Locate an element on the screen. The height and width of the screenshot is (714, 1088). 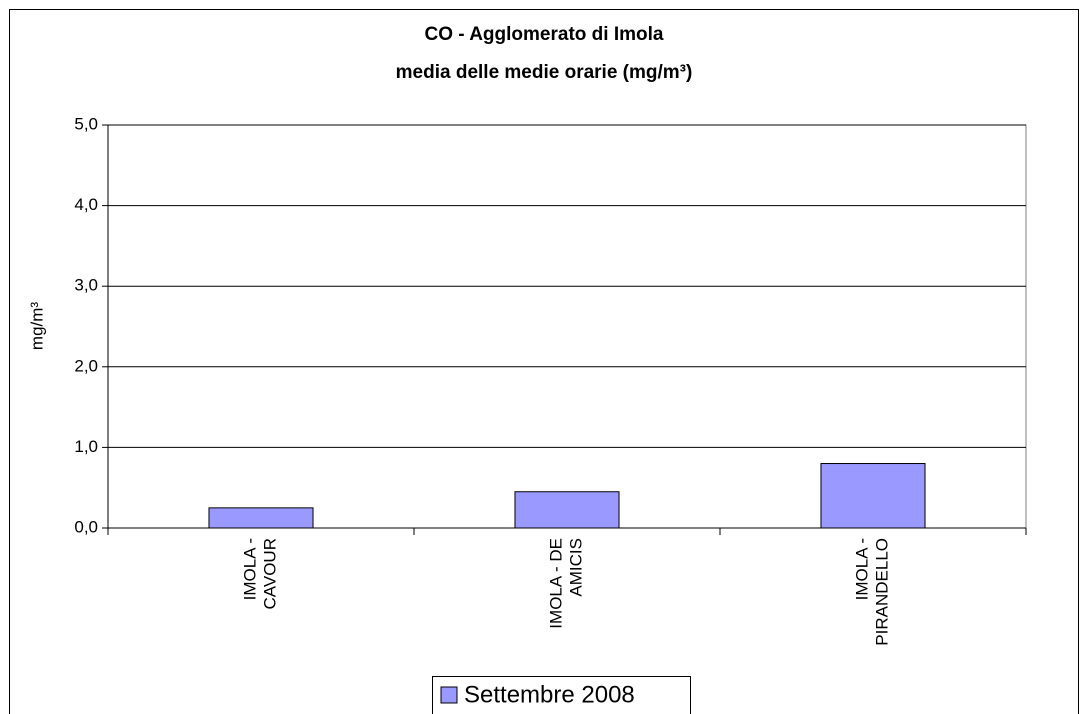
legend-label: Settembre 2008 is located at coordinates (549, 694).